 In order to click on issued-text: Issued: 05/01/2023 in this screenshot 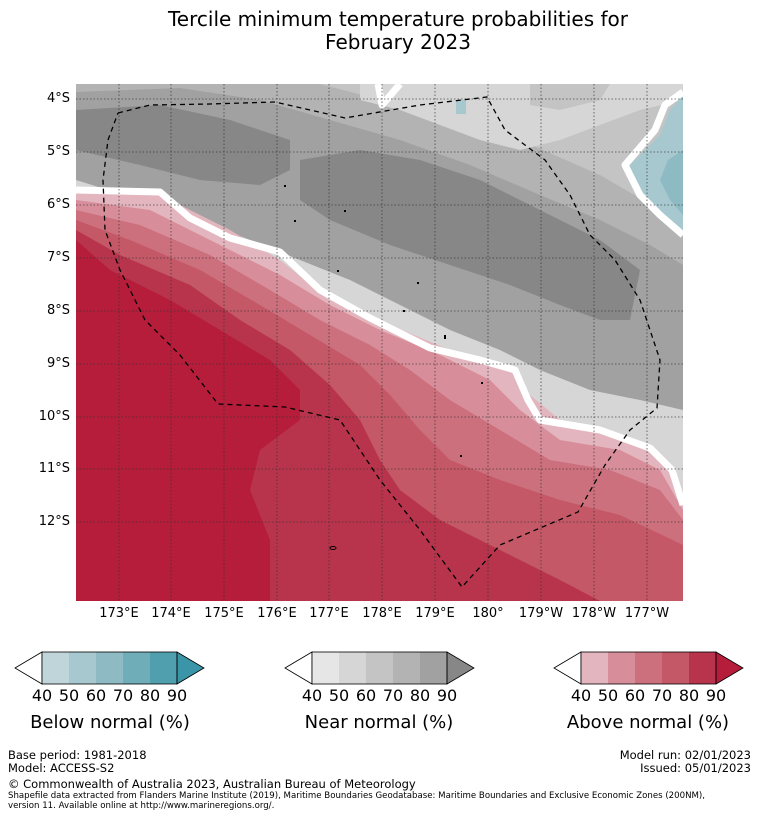, I will do `click(695, 768)`.